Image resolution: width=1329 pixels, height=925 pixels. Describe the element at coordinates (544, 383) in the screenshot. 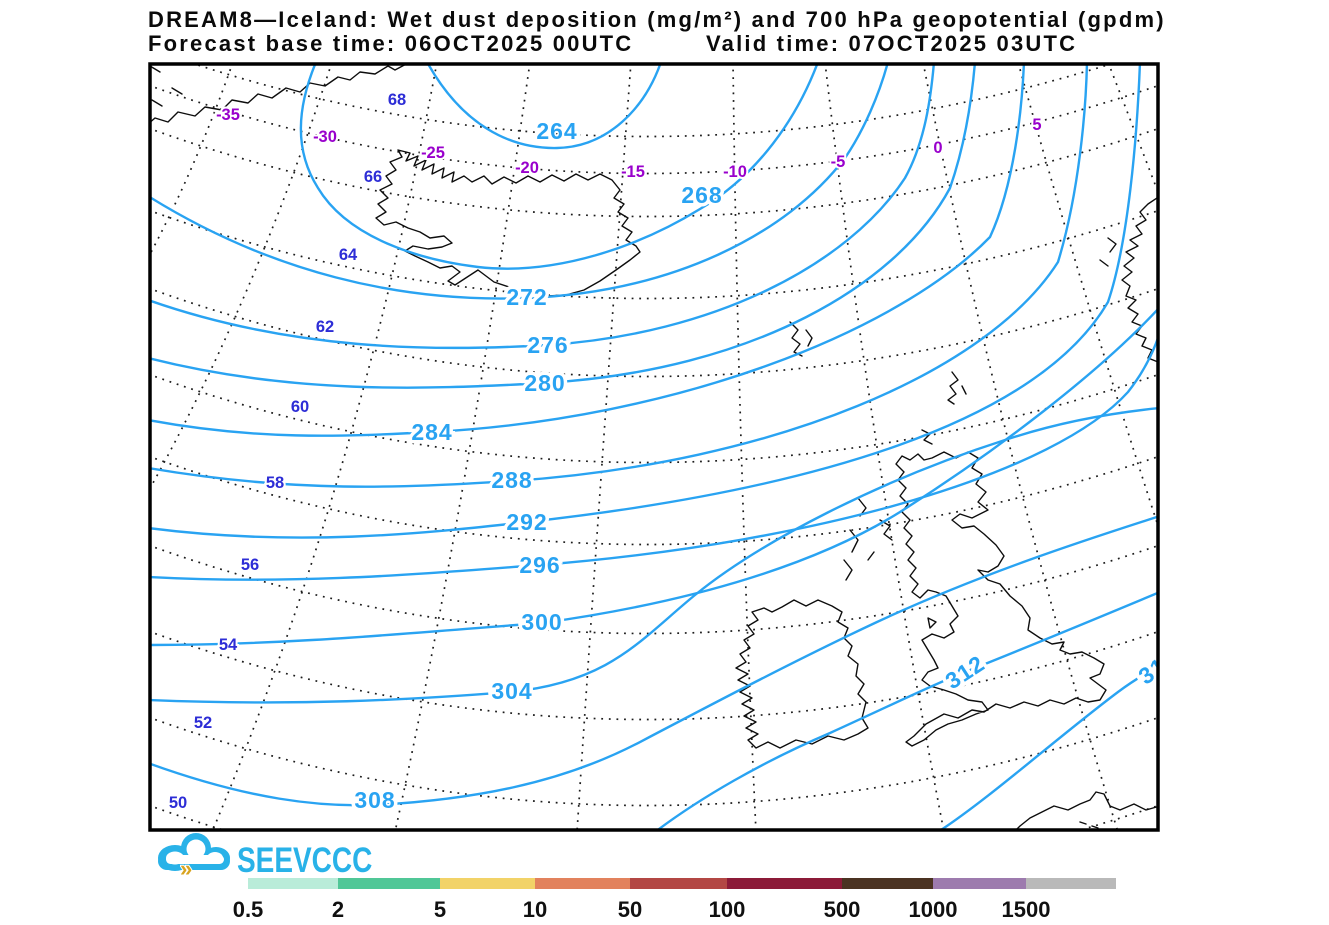

I see `contour-label: 280` at that location.